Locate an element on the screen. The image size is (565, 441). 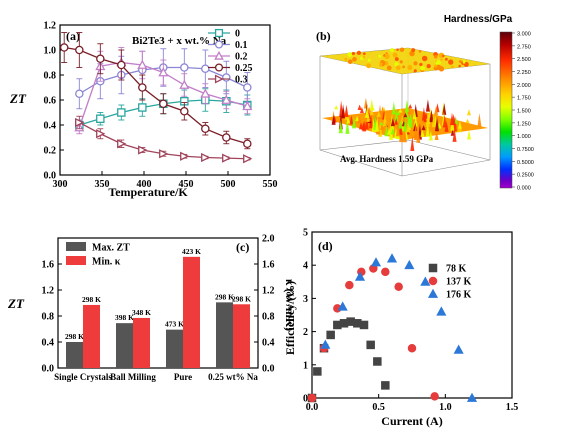
panel-c-bar-label: 423 K is located at coordinates (191, 251).